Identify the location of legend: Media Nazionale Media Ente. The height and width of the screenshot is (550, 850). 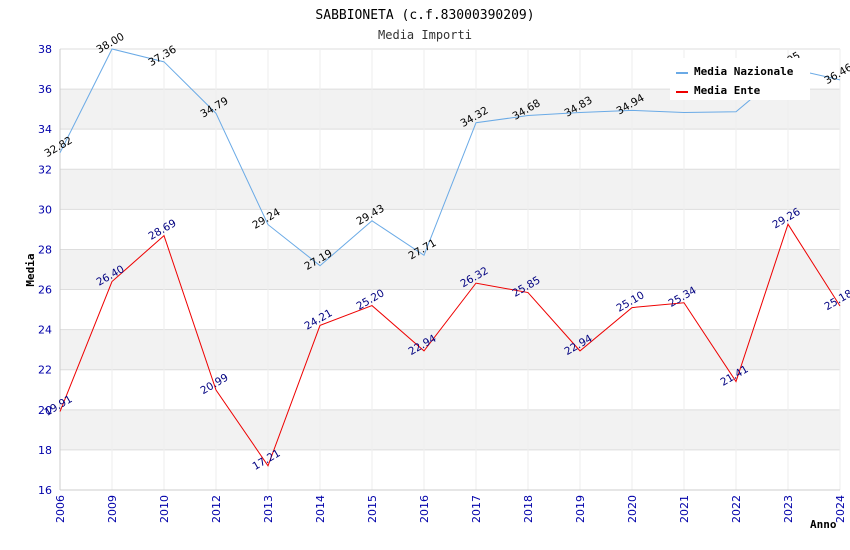
(740, 79).